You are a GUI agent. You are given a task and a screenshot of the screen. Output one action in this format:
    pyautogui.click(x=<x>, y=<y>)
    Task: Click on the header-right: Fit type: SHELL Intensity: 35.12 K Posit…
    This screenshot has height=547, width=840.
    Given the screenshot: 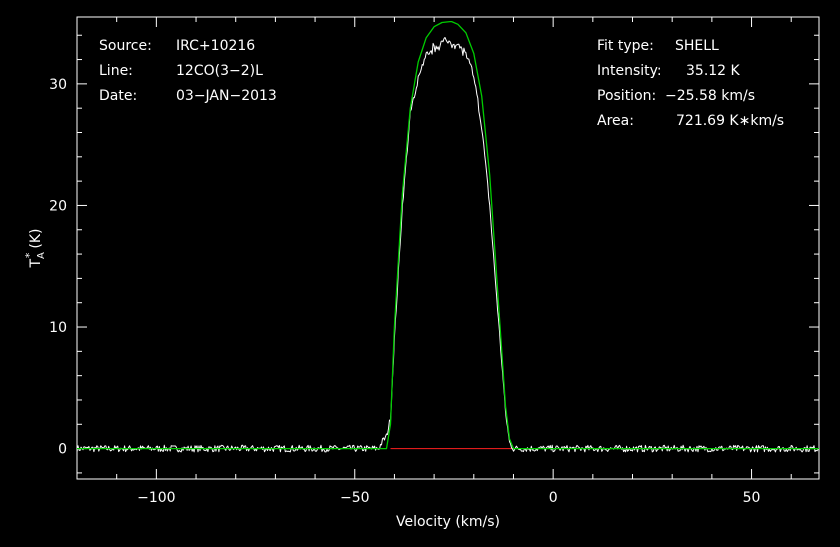 What is the action you would take?
    pyautogui.click(x=690, y=83)
    